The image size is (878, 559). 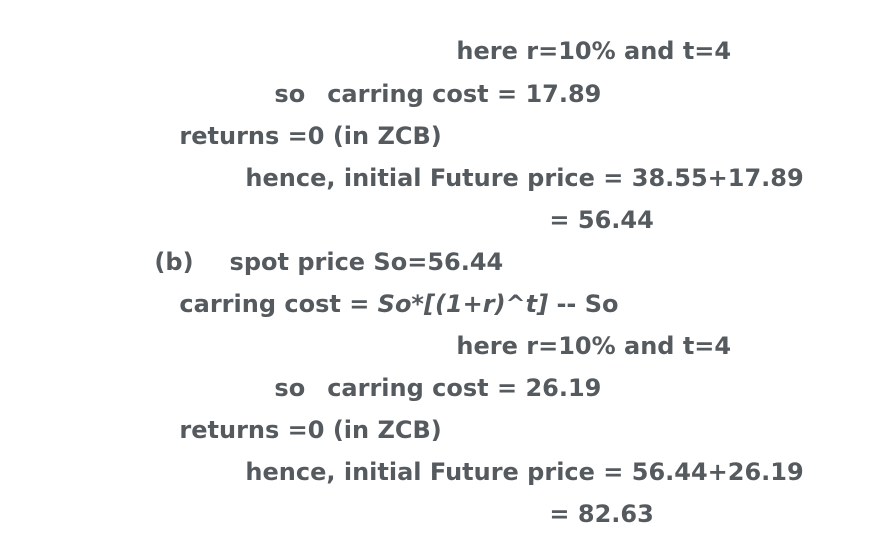 What do you see at coordinates (463, 304) in the screenshot?
I see `carrying-cost-formula: So*[(1+r)^t]` at bounding box center [463, 304].